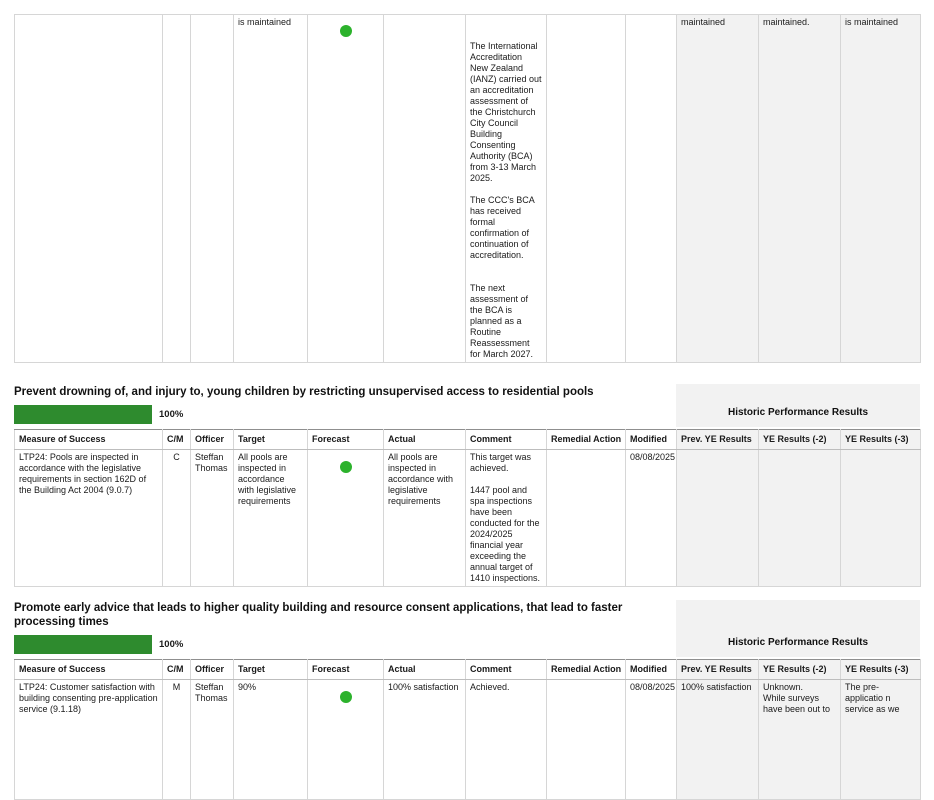 Image resolution: width=934 pixels, height=800 pixels. Describe the element at coordinates (270, 188) in the screenshot. I see `target-cell: is maintained` at that location.